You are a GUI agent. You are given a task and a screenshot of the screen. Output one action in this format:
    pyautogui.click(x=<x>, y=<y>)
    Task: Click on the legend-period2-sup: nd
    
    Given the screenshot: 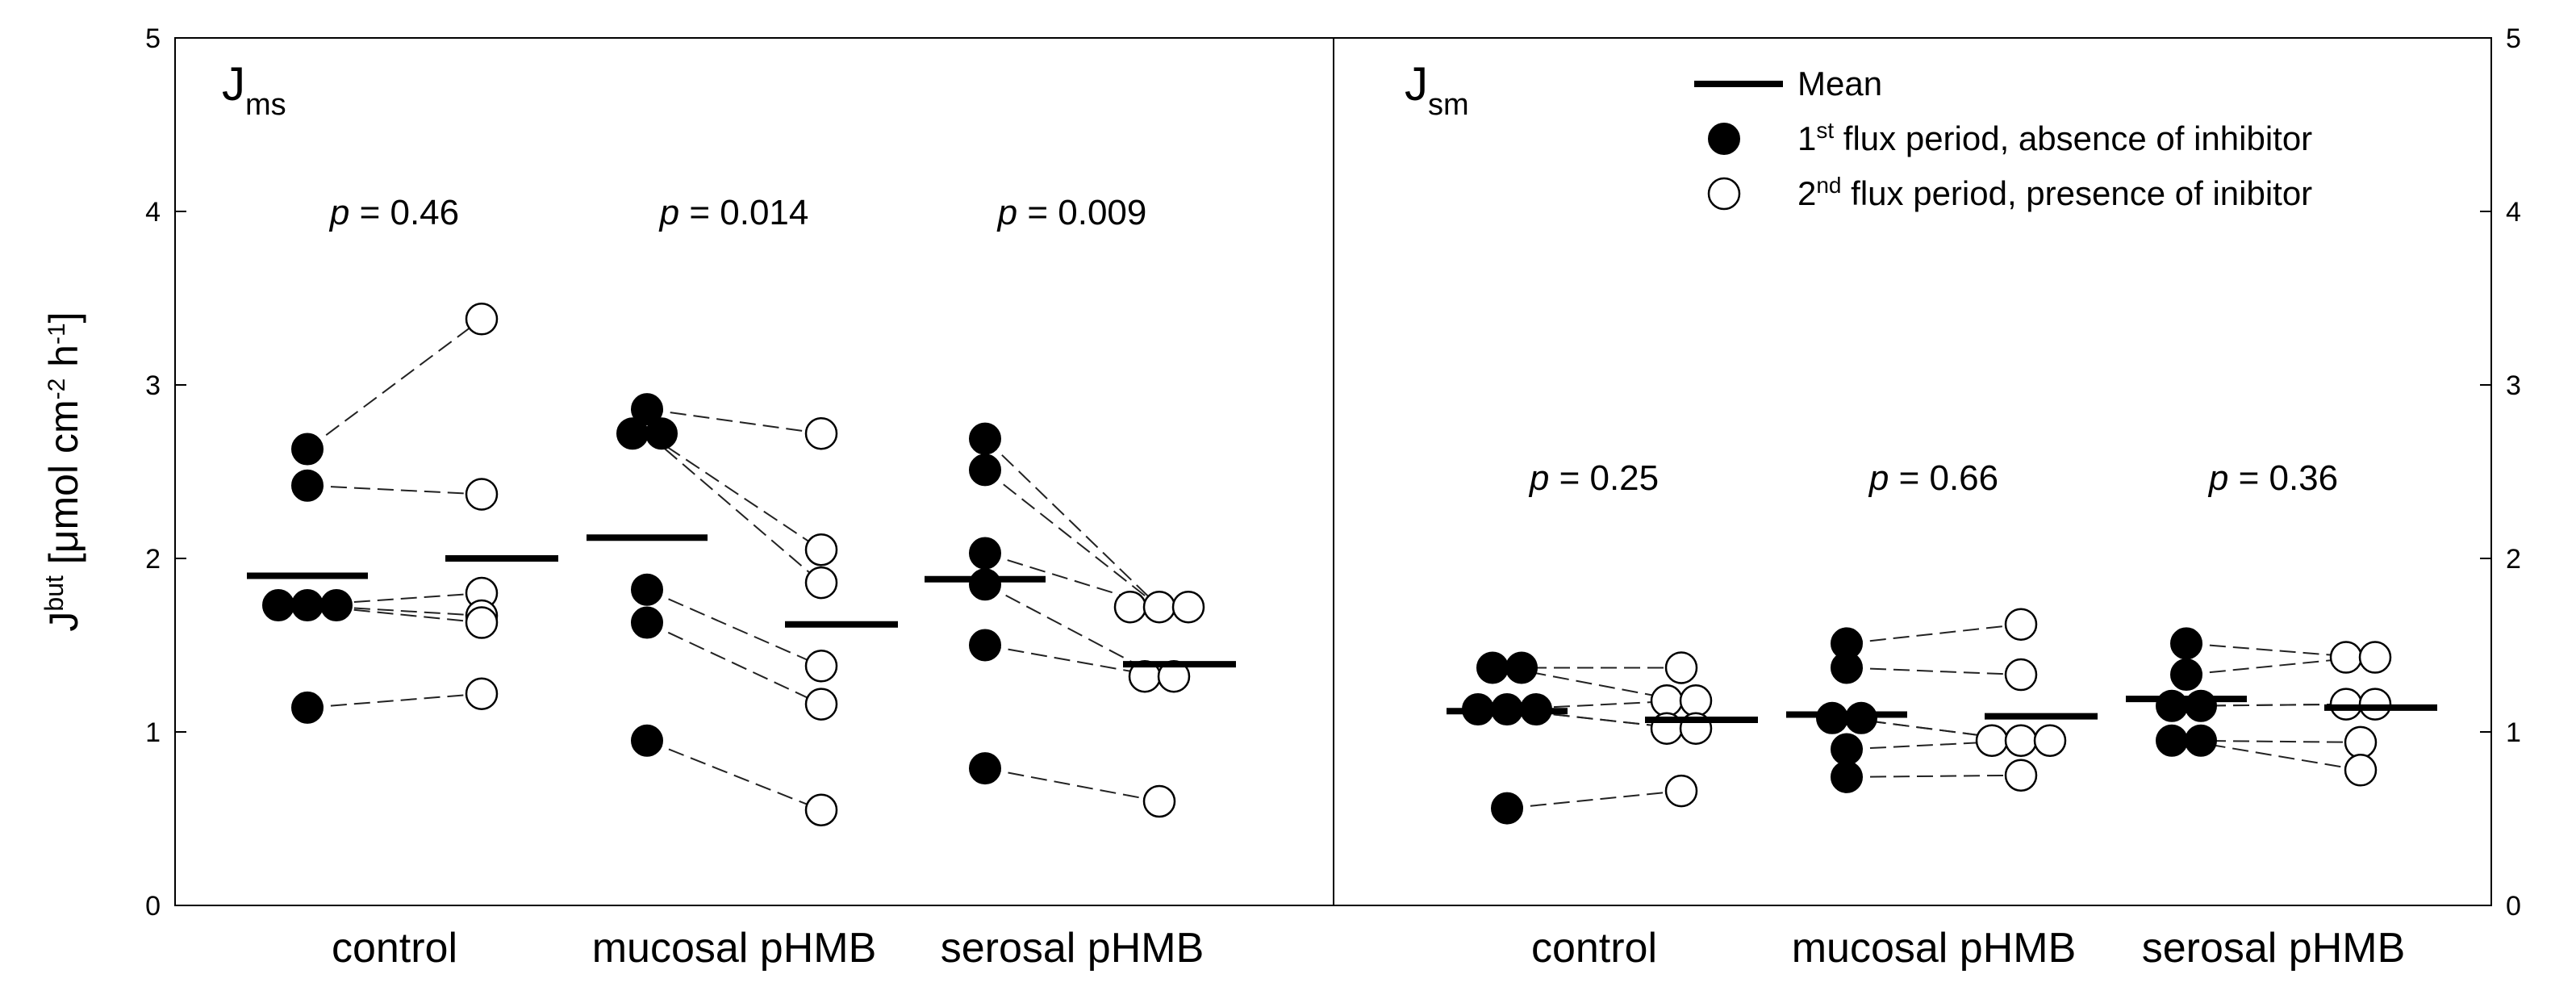 What is the action you would take?
    pyautogui.click(x=1828, y=185)
    